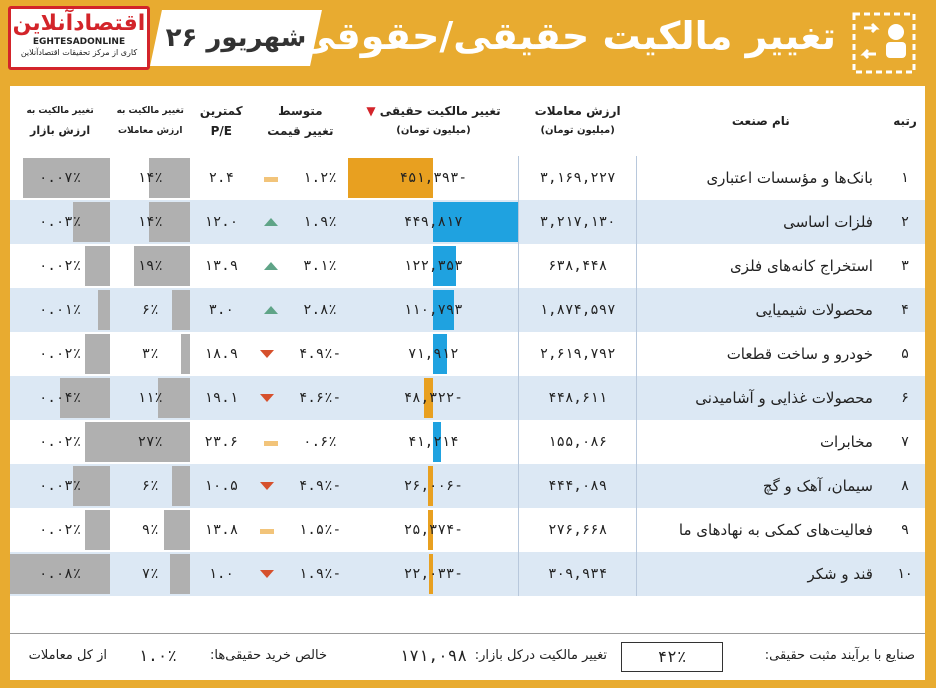  Describe the element at coordinates (221, 442) in the screenshot. I see `pe-cell: ۲۳.۶` at that location.